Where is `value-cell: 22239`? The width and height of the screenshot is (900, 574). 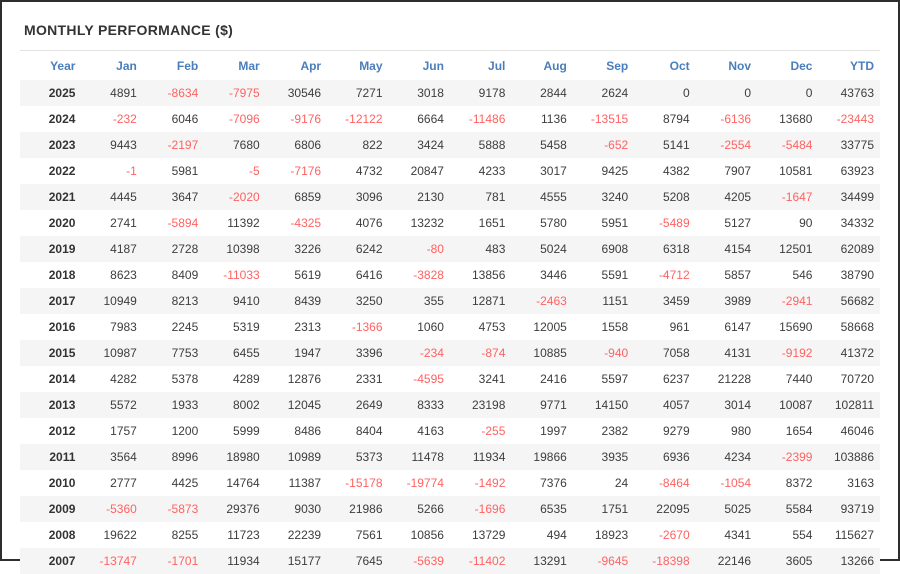
value-cell: 22239 is located at coordinates (304, 535).